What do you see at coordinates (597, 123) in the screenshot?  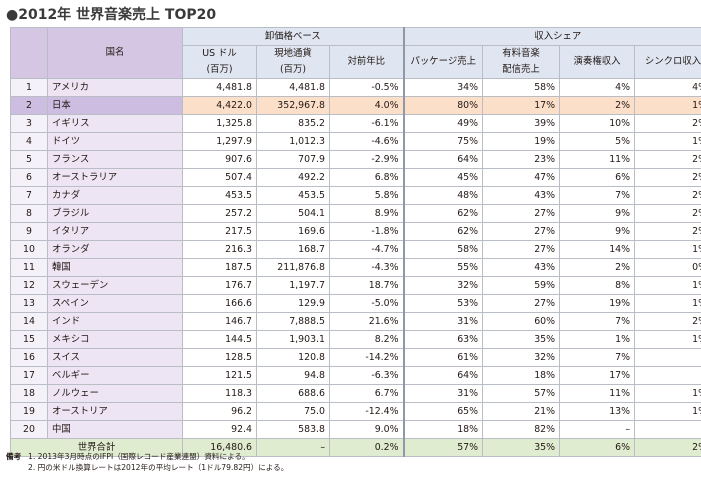 I see `perf-share: 10%` at bounding box center [597, 123].